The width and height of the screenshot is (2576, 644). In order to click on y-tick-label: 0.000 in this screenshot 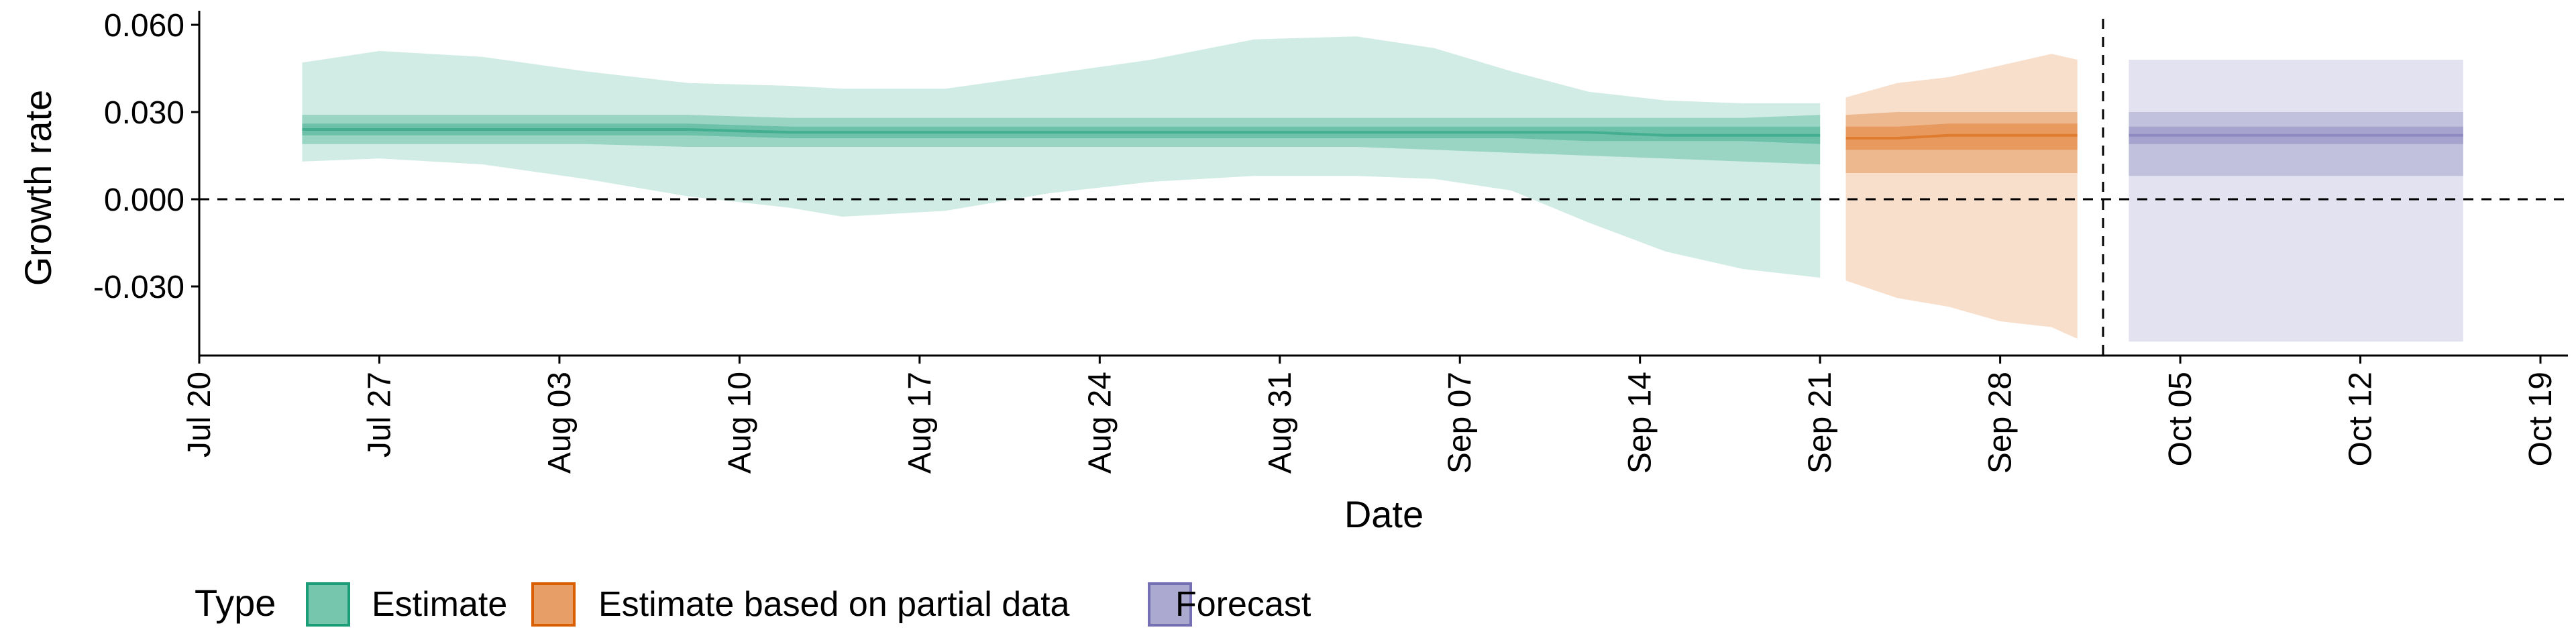, I will do `click(144, 200)`.